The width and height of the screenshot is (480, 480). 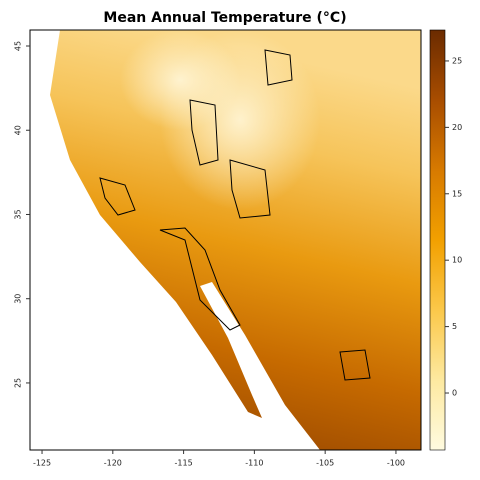 What do you see at coordinates (18, 130) in the screenshot?
I see `y-tick-label: 40` at bounding box center [18, 130].